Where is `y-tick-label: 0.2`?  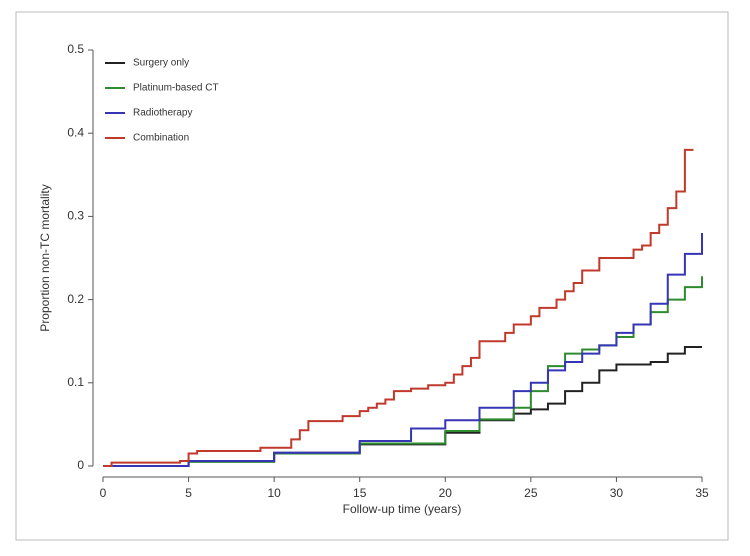 y-tick-label: 0.2 is located at coordinates (75, 299).